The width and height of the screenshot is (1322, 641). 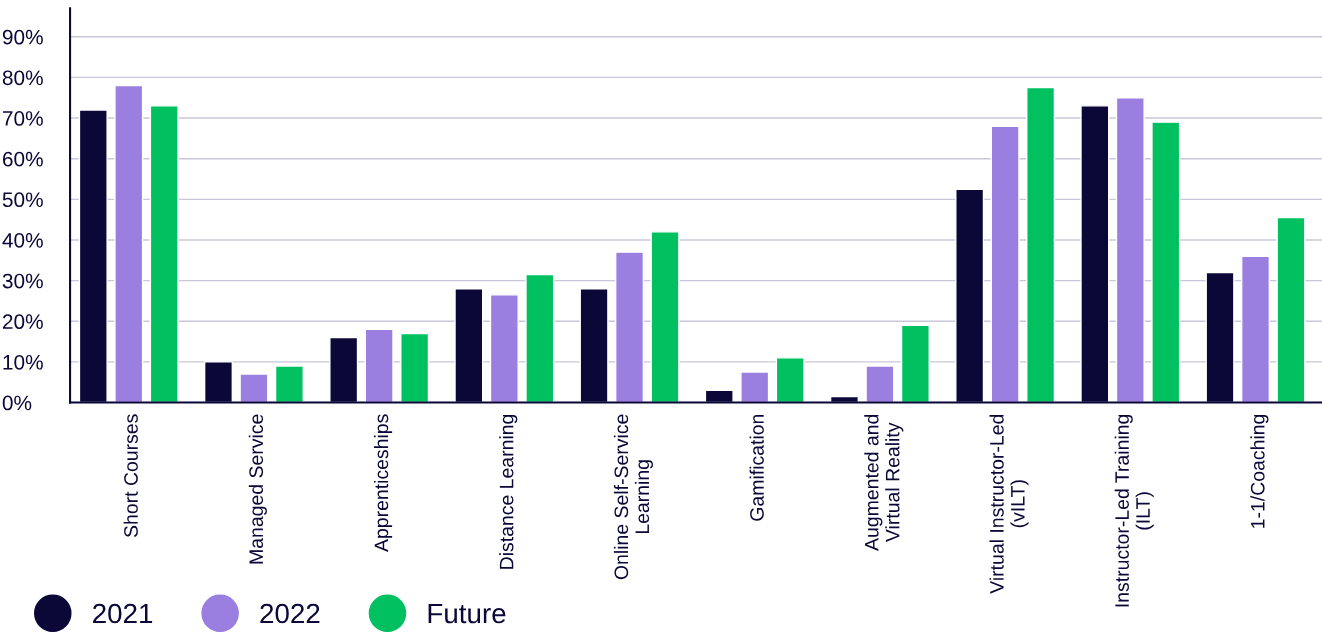 I want to click on y-tick-label: 40%, so click(x=22, y=240).